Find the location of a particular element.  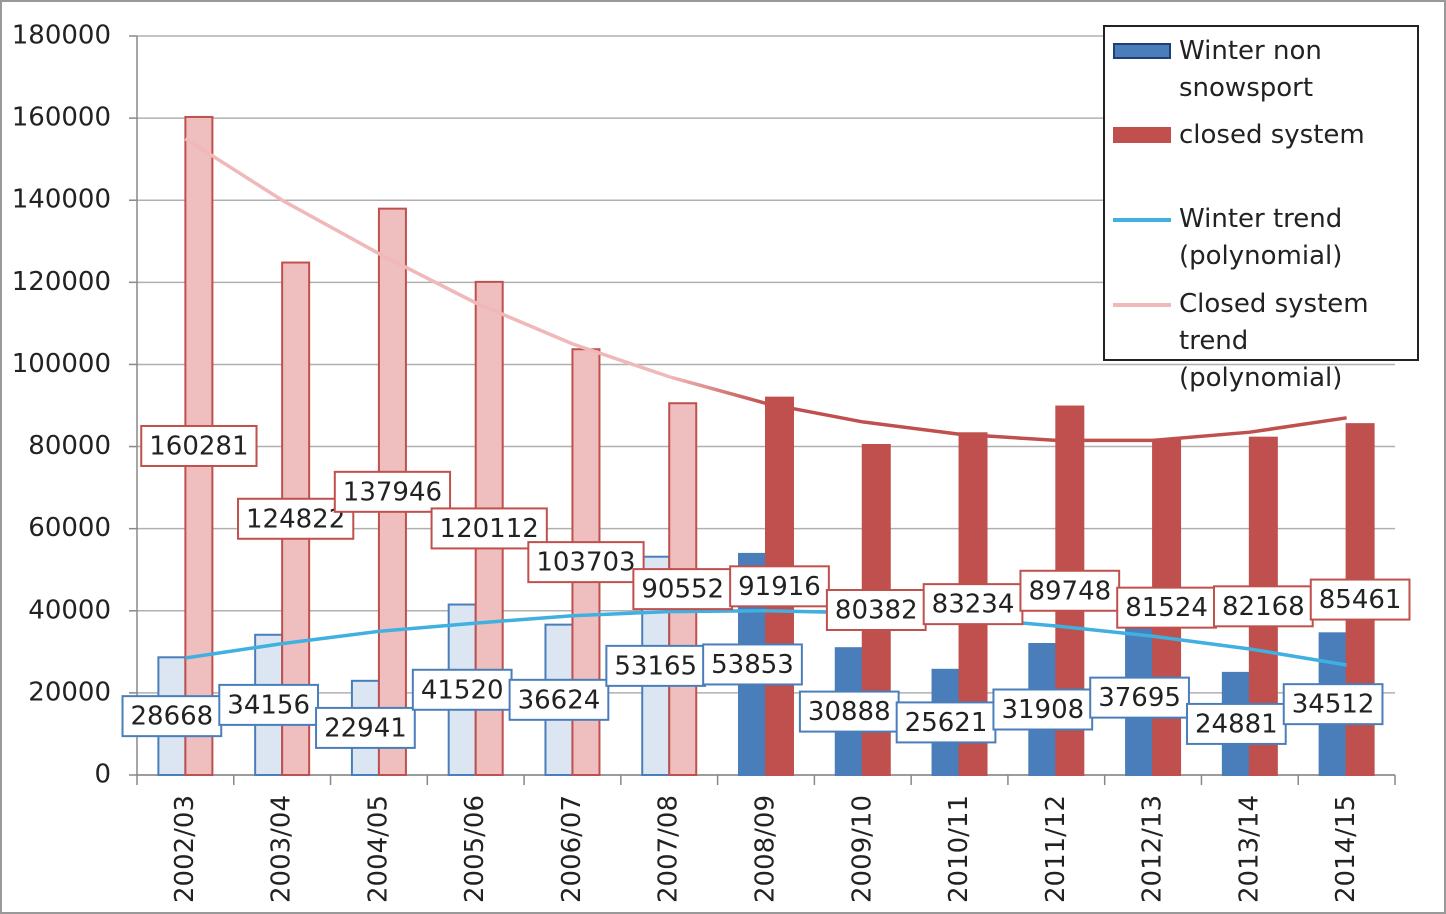

data-label-text: 34512 is located at coordinates (1333, 705).